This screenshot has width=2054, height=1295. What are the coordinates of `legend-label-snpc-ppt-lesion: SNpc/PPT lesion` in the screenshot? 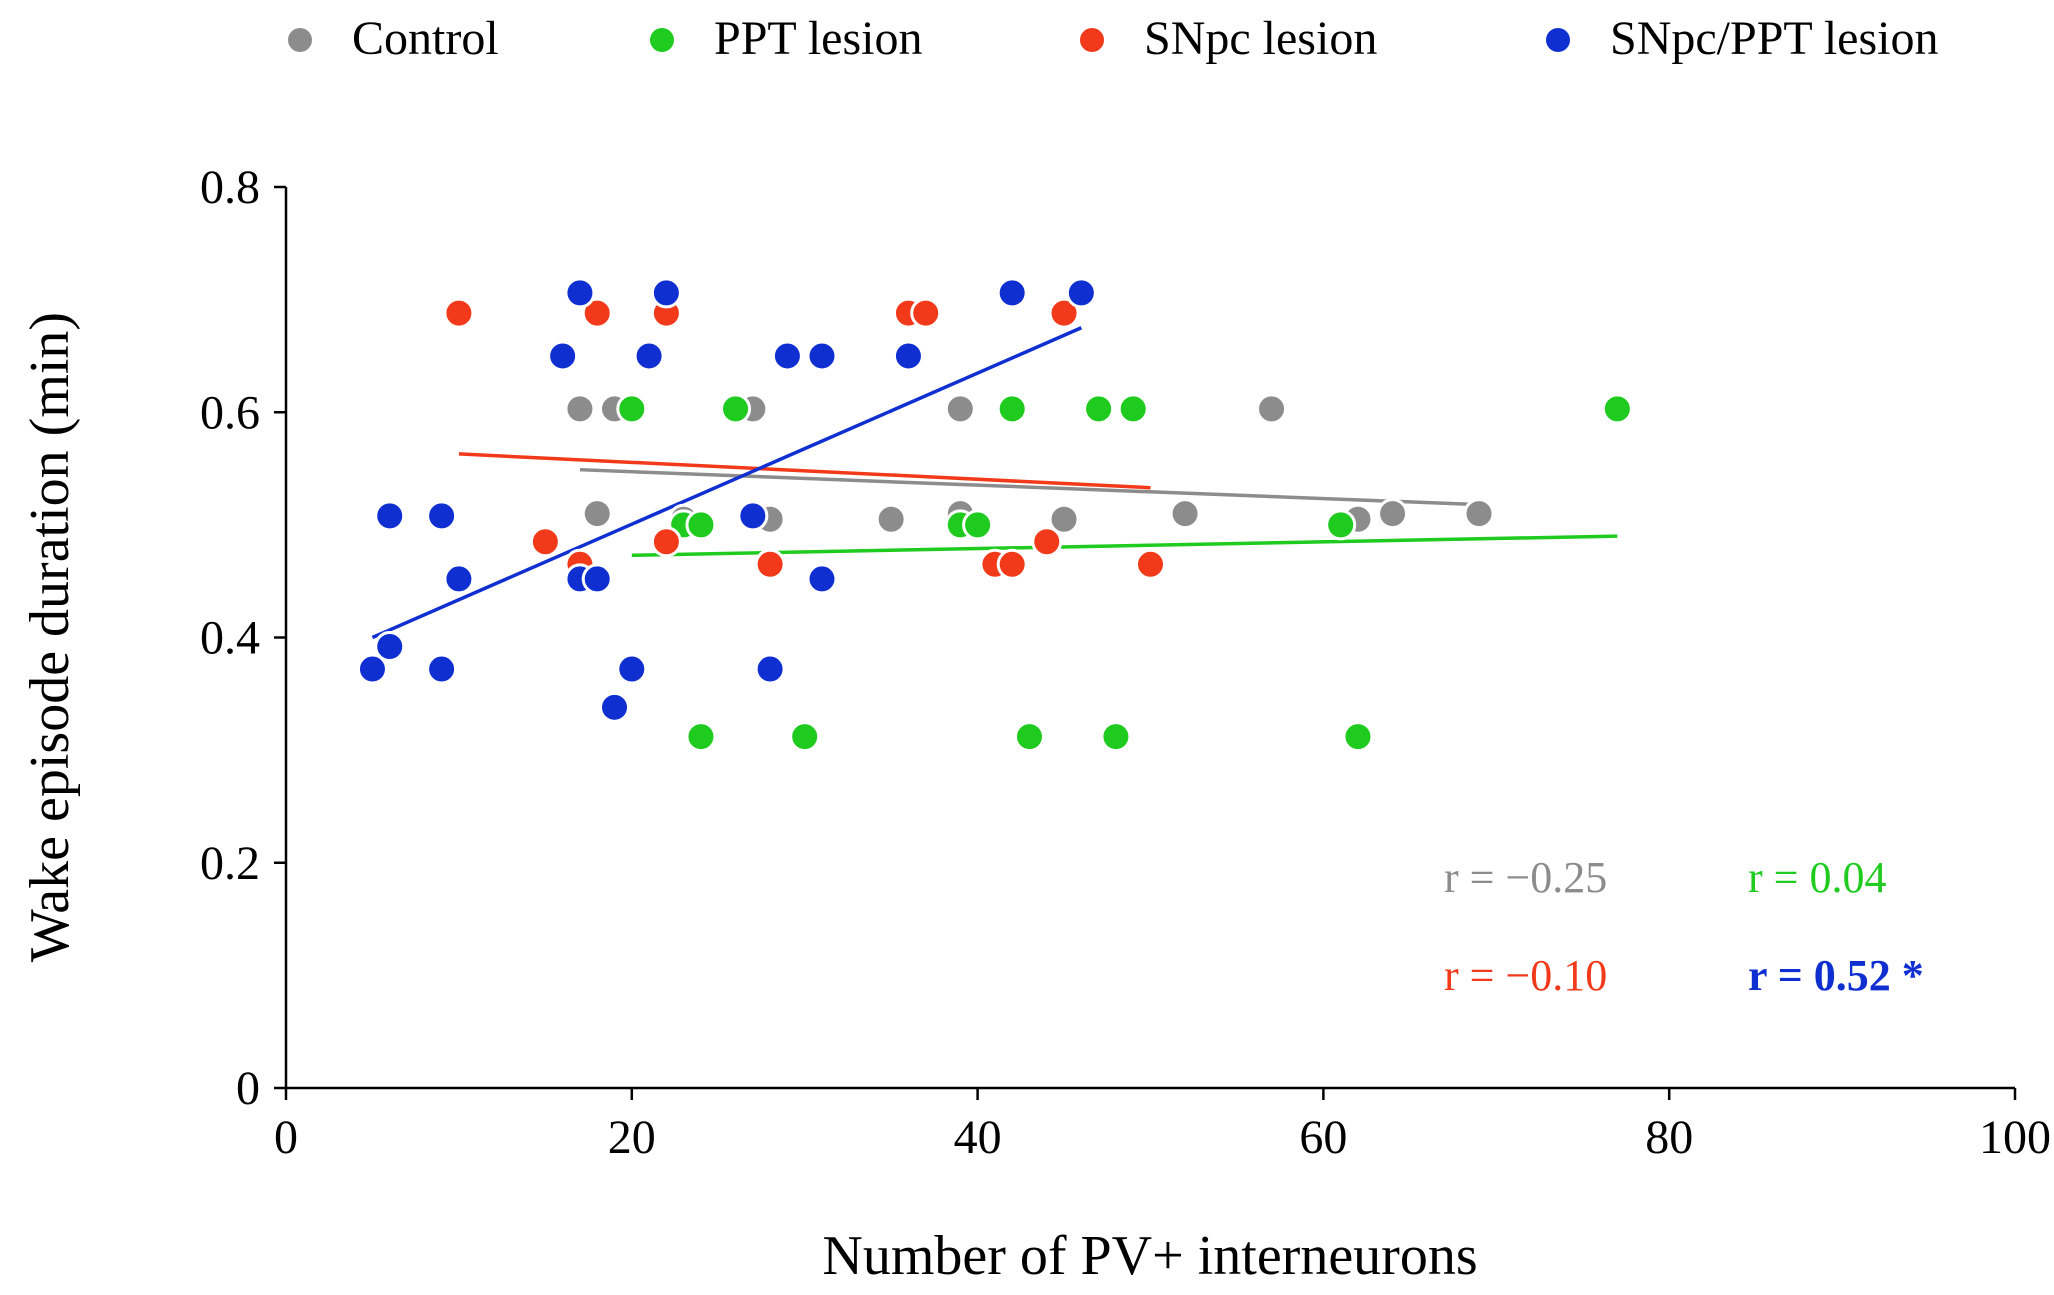 It's located at (1774, 38).